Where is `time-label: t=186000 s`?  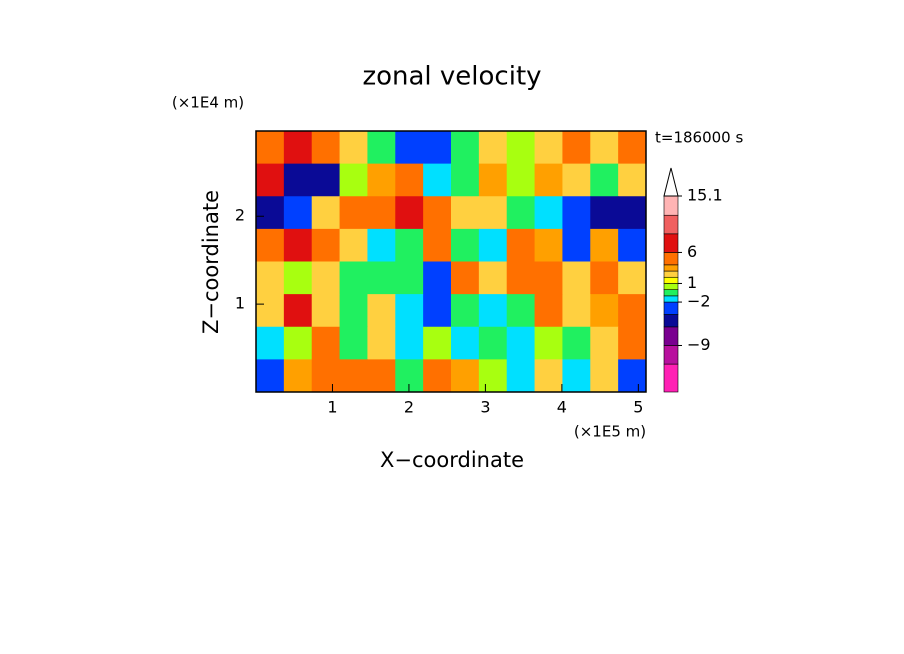 time-label: t=186000 s is located at coordinates (699, 138).